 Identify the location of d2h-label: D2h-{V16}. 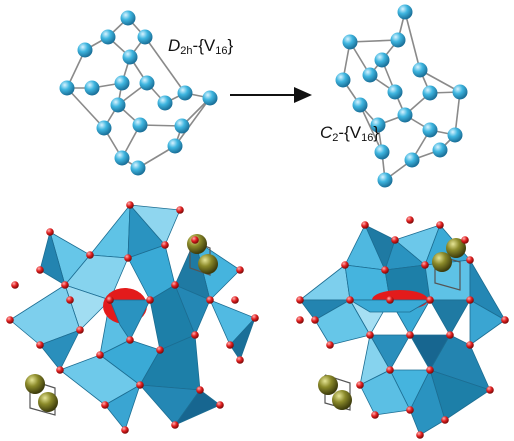
(201, 46).